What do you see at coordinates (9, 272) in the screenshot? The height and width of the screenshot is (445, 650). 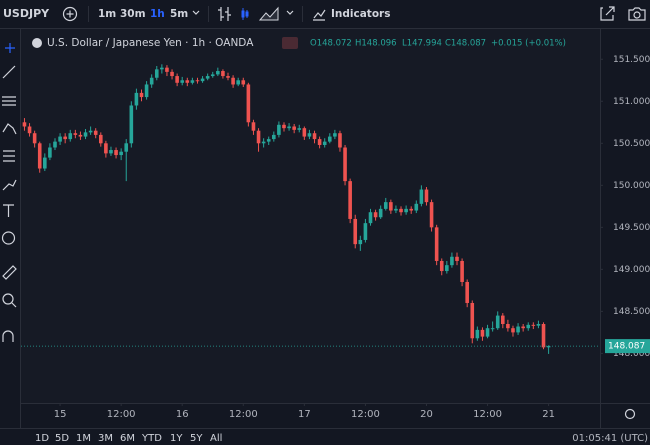 I see `ruler-tool` at bounding box center [9, 272].